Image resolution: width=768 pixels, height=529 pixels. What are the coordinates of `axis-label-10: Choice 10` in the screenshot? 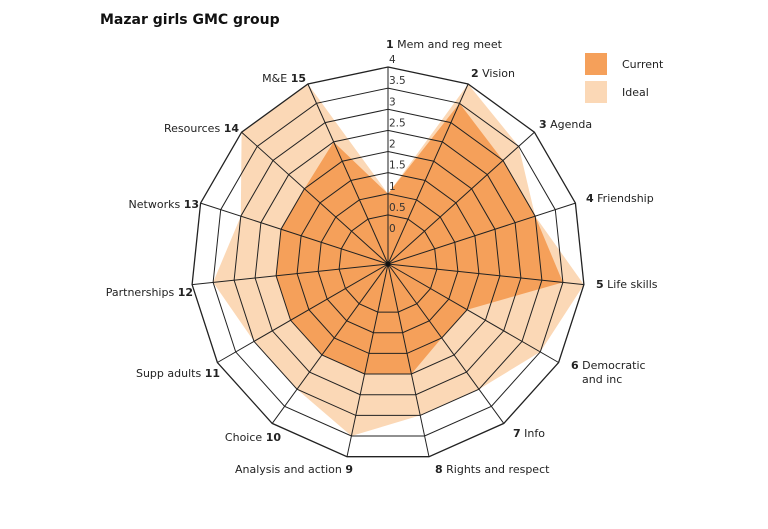 It's located at (253, 437).